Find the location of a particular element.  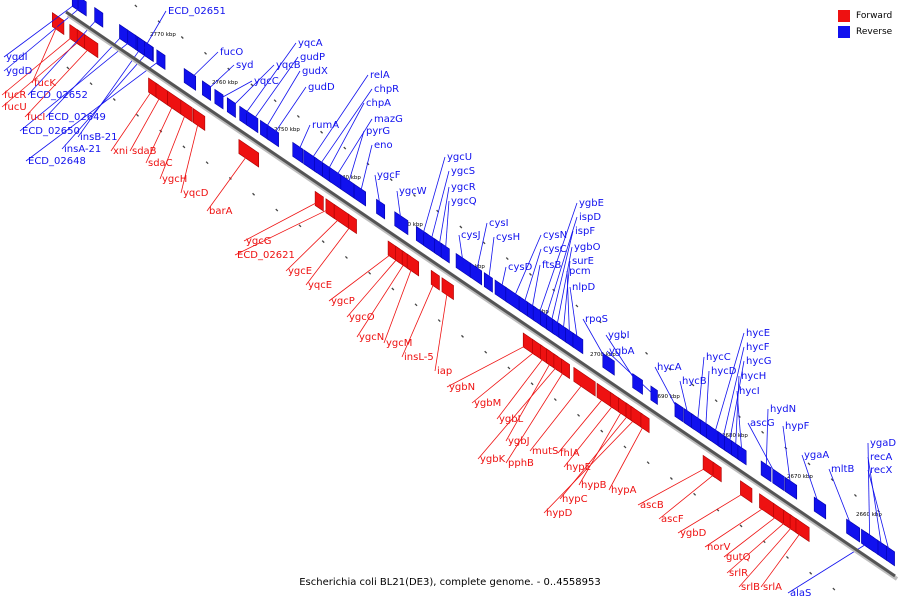

leader-line-ygbd is located at coordinates (712, 512).